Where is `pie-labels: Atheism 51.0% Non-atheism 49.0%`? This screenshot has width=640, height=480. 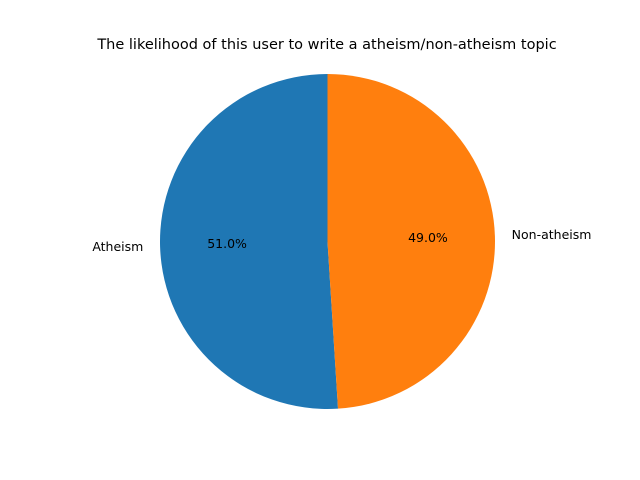
pie-labels: Atheism 51.0% Non-atheism 49.0% is located at coordinates (341, 240).